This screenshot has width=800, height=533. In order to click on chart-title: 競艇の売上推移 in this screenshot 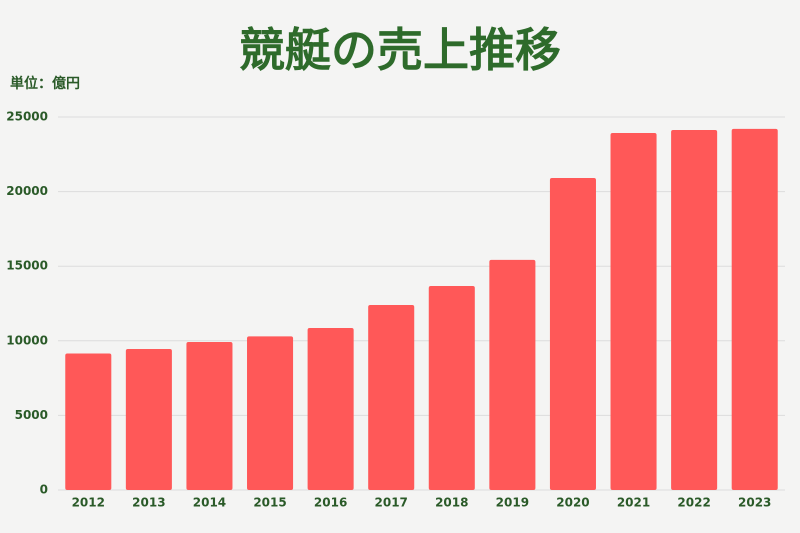, I will do `click(400, 50)`.